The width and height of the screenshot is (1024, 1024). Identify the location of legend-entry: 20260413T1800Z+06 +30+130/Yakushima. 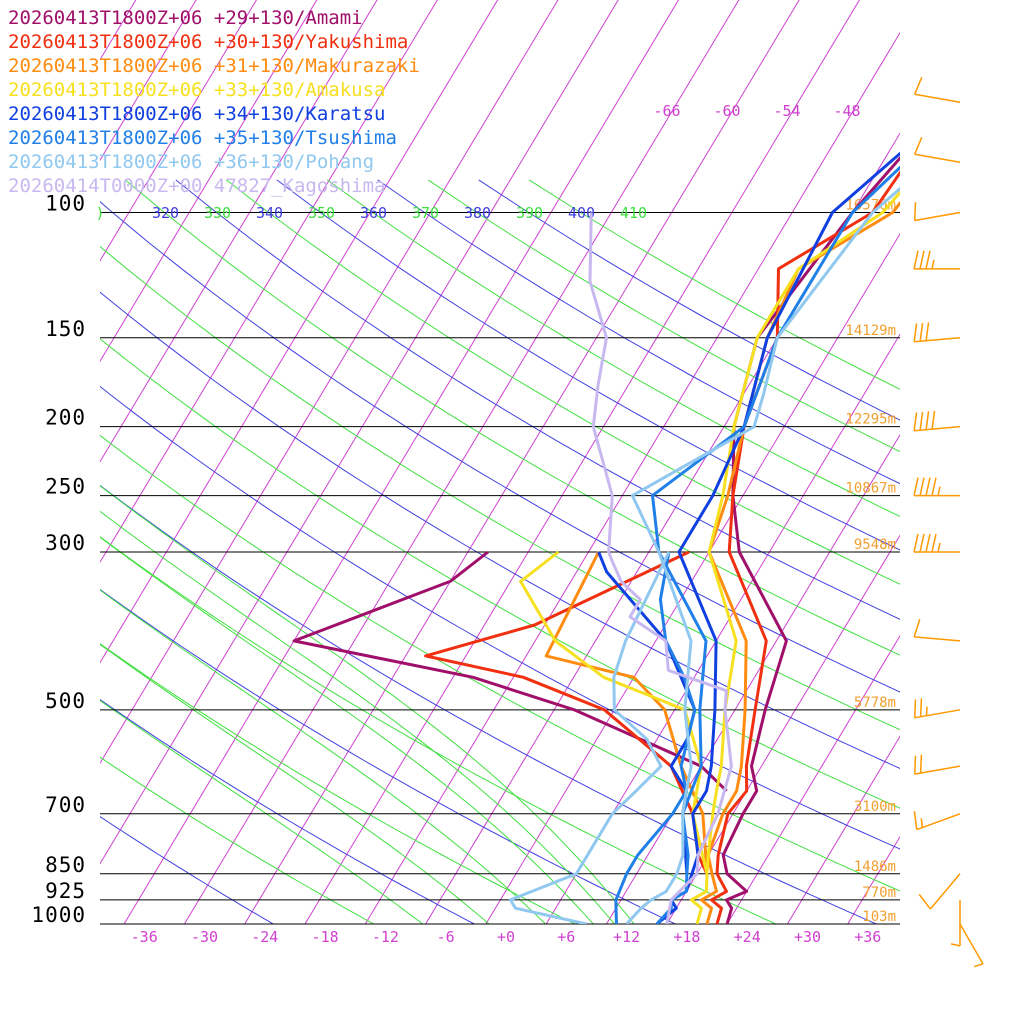
(208, 42).